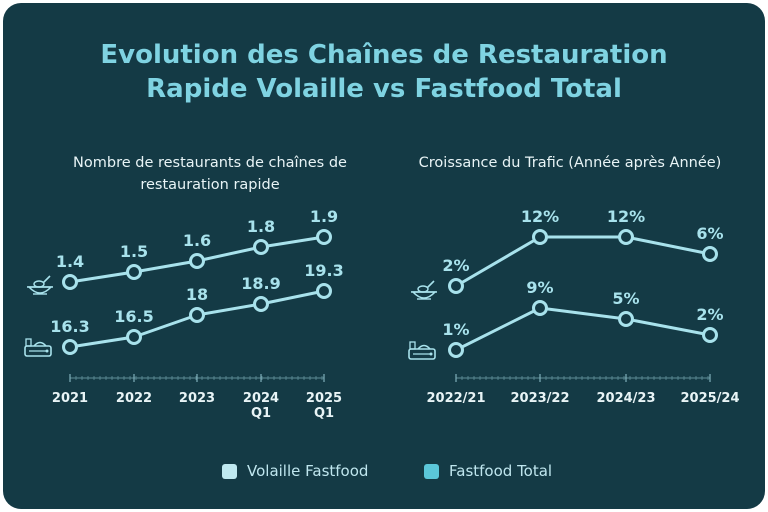 This screenshot has width=768, height=512. I want to click on chart-title-line-2: Rapide Volaille vs Fastfood Total, so click(384, 89).